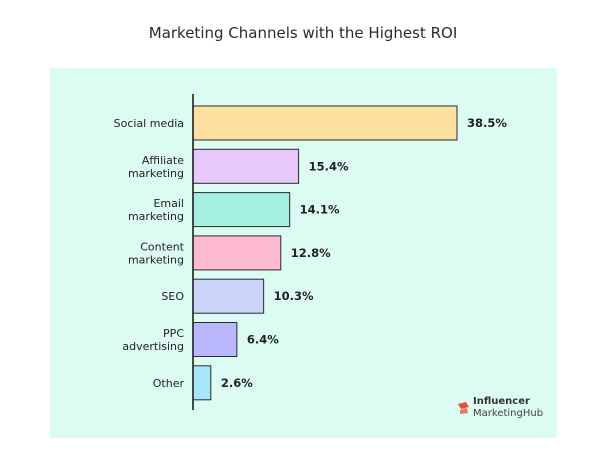 The height and width of the screenshot is (476, 606). Describe the element at coordinates (153, 346) in the screenshot. I see `category-label-5-1: advertising` at that location.